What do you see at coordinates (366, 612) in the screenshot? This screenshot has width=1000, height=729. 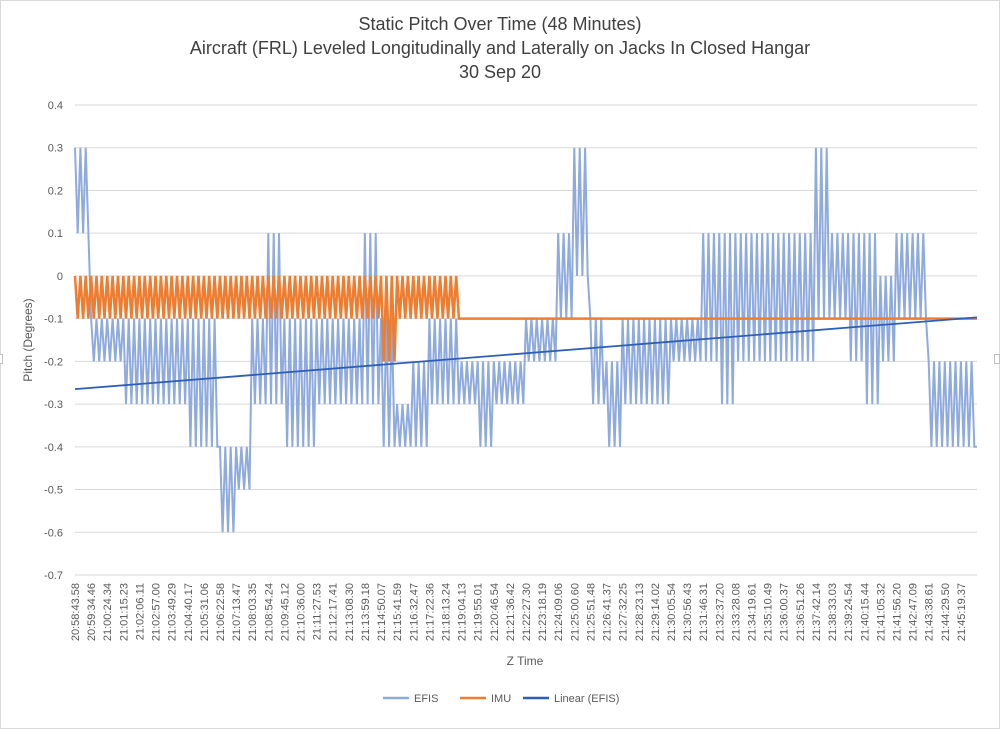 I see `x-tick-label: 21:13:59.18` at bounding box center [366, 612].